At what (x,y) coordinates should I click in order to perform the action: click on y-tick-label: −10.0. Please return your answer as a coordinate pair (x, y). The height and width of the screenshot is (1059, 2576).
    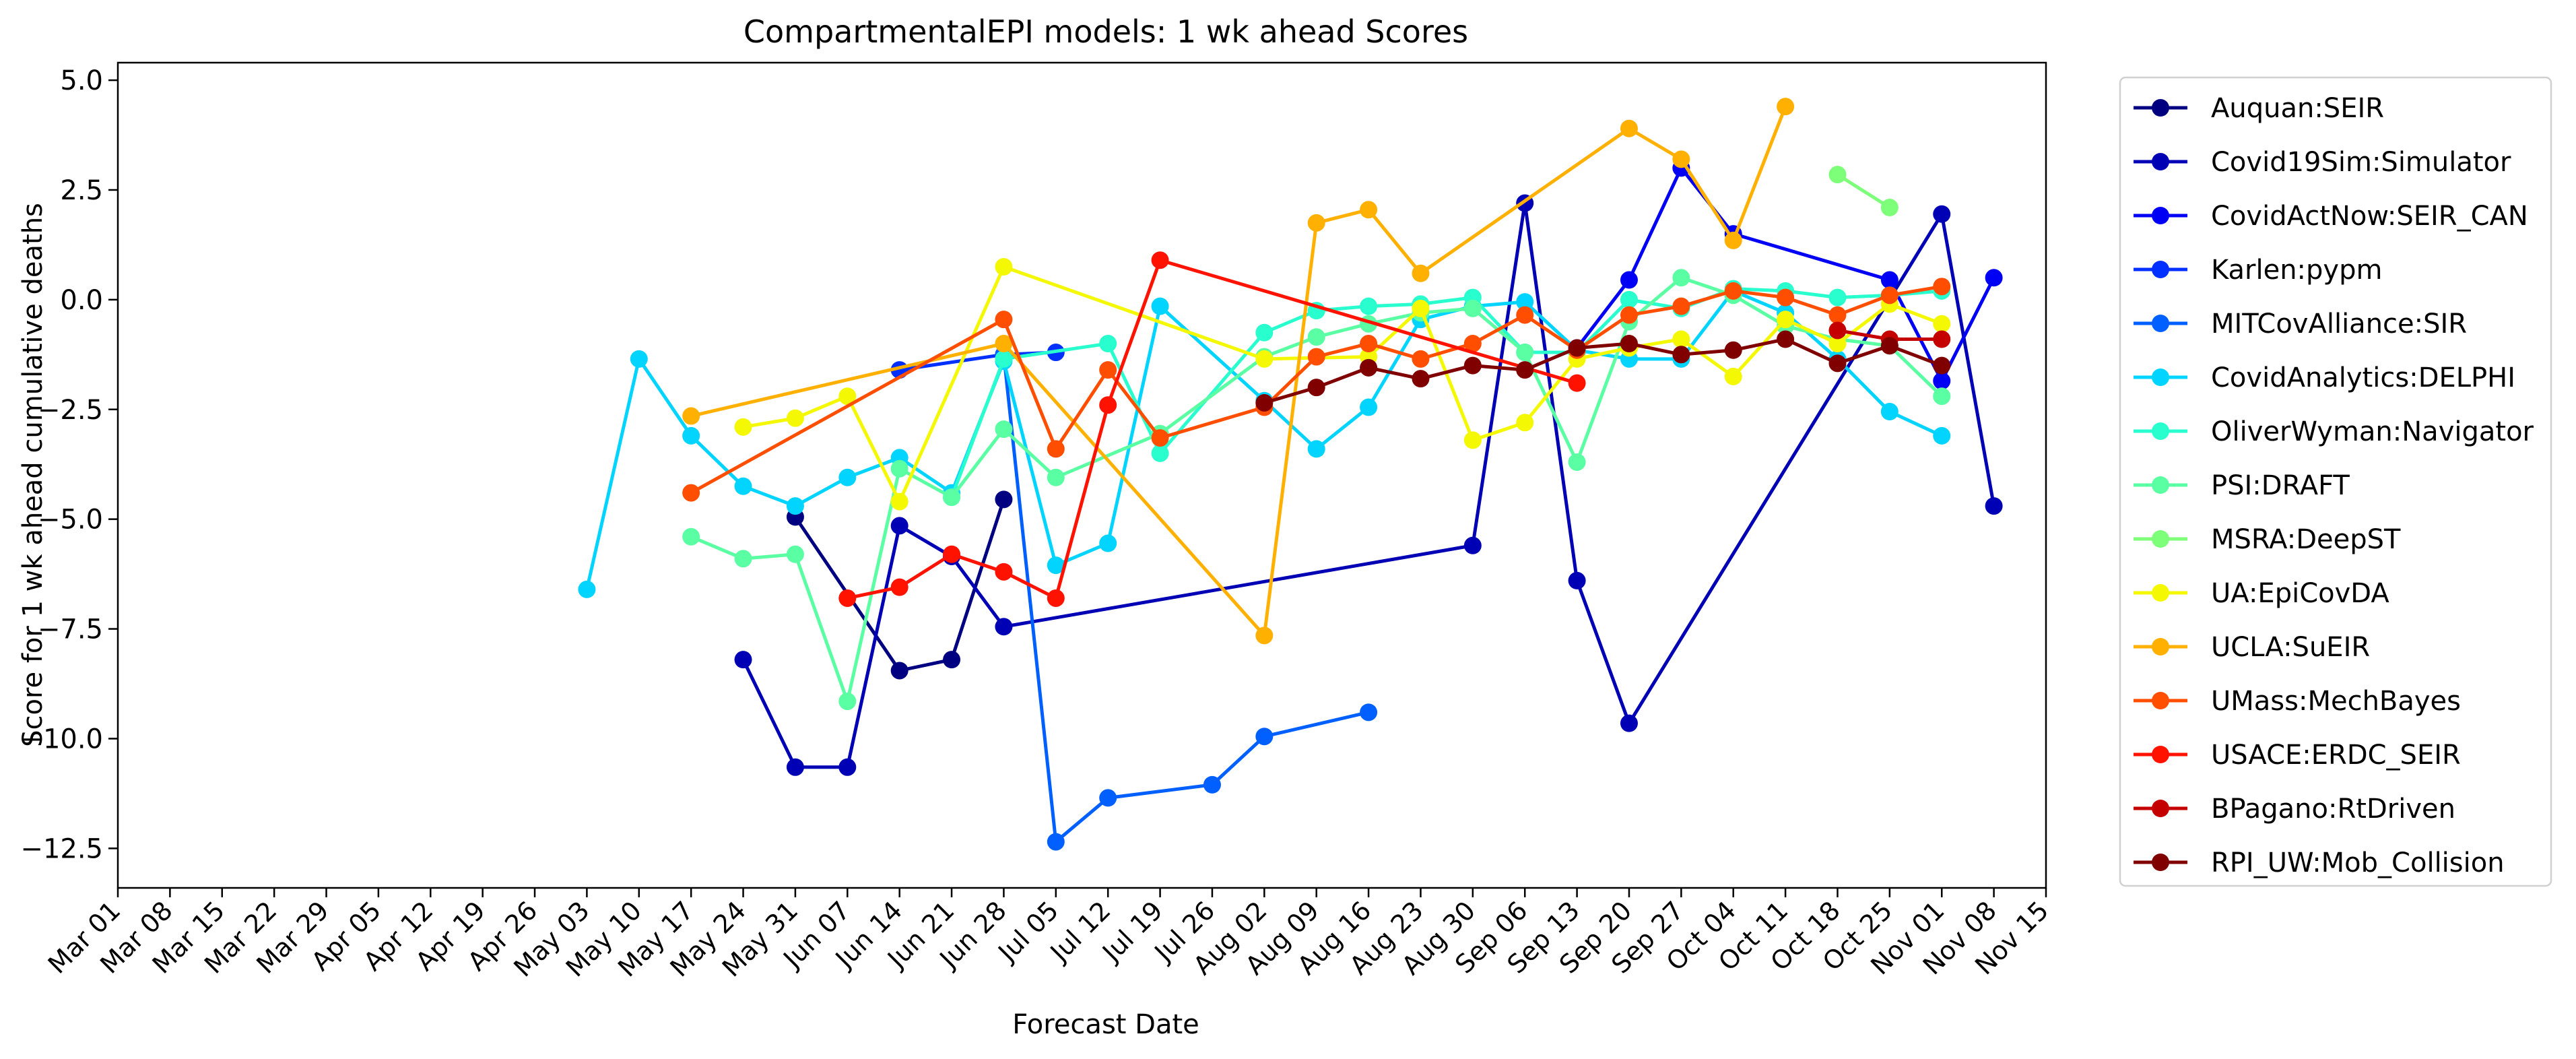
    Looking at the image, I should click on (61, 739).